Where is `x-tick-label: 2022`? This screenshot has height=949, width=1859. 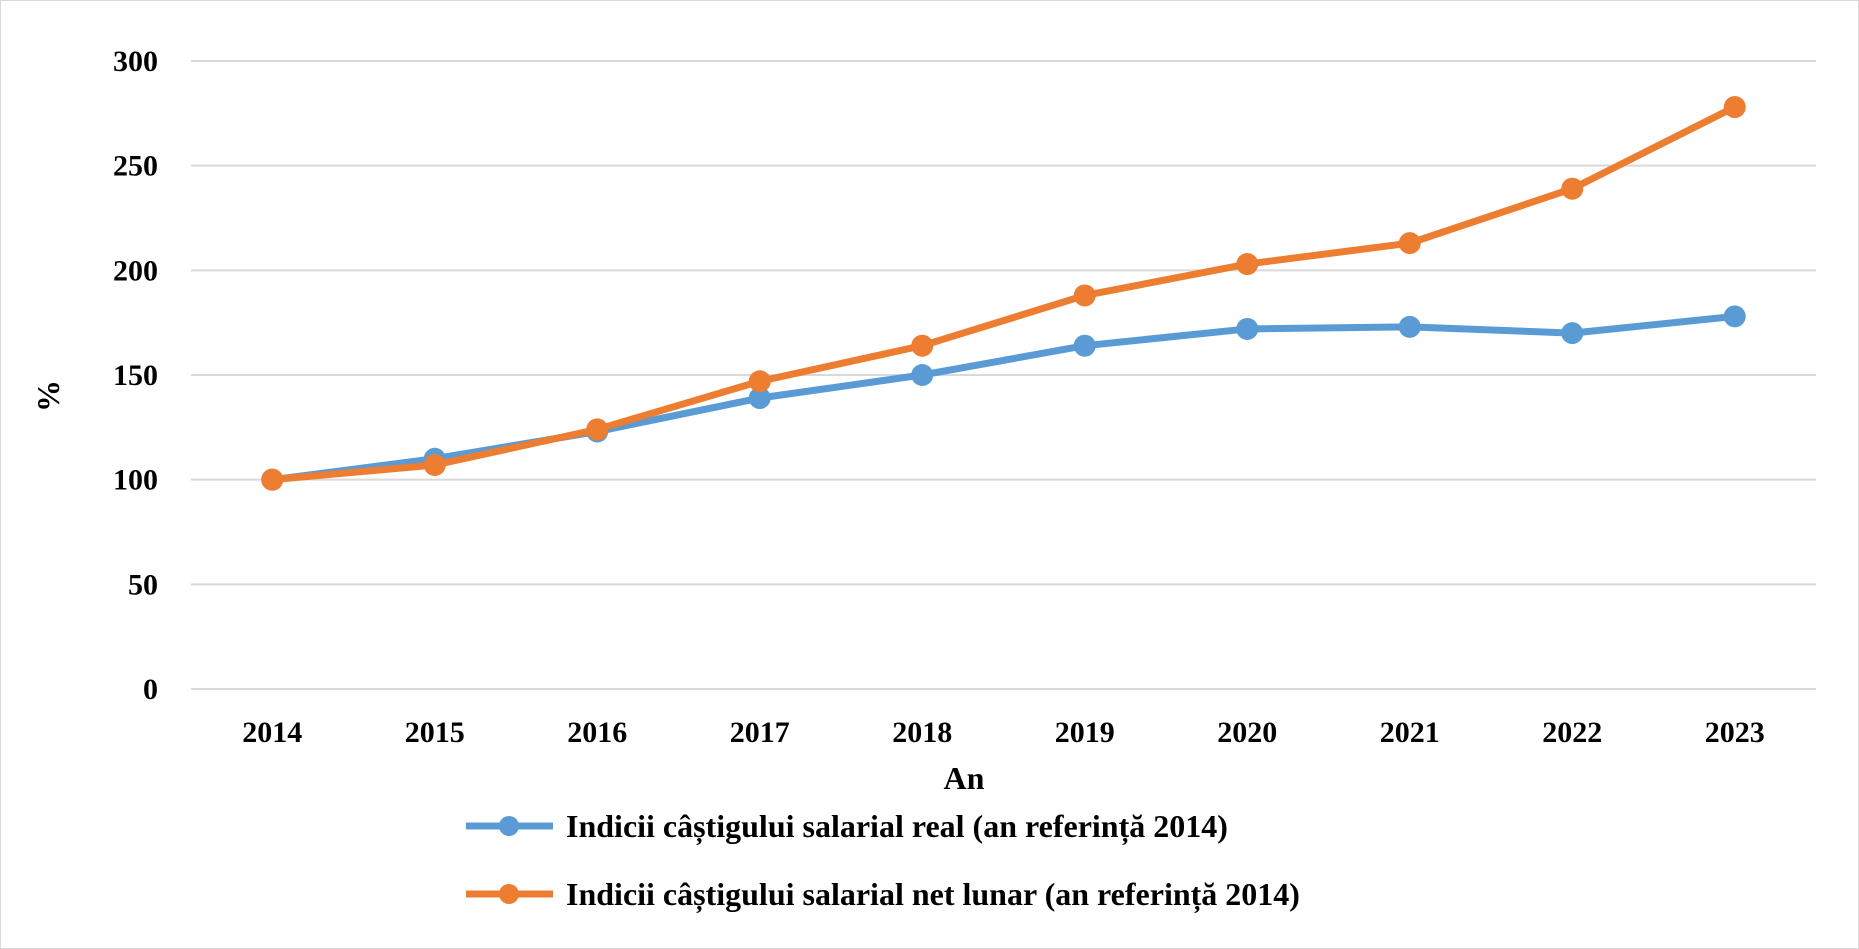
x-tick-label: 2022 is located at coordinates (1572, 732).